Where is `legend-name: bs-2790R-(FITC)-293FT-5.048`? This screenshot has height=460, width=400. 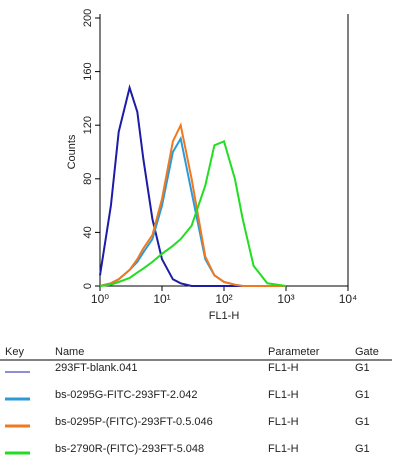
legend-name: bs-2790R-(FITC)-293FT-5.048 is located at coordinates (129, 449).